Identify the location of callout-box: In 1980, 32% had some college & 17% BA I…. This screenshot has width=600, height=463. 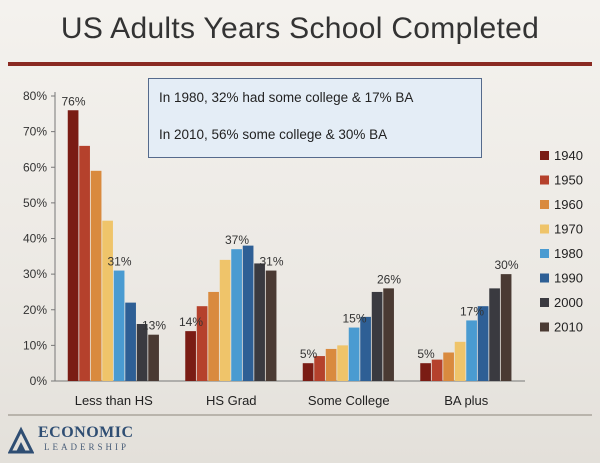
(315, 118).